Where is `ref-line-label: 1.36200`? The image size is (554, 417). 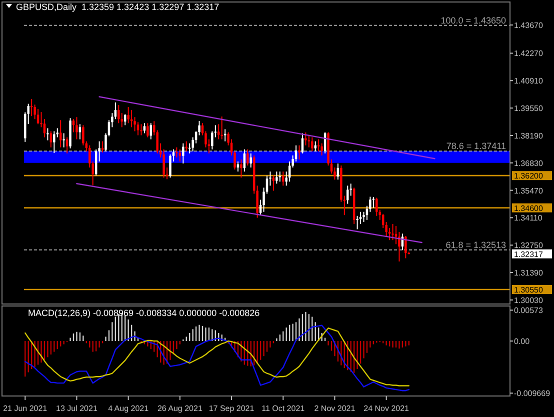 ref-line-label: 1.36200 is located at coordinates (529, 176).